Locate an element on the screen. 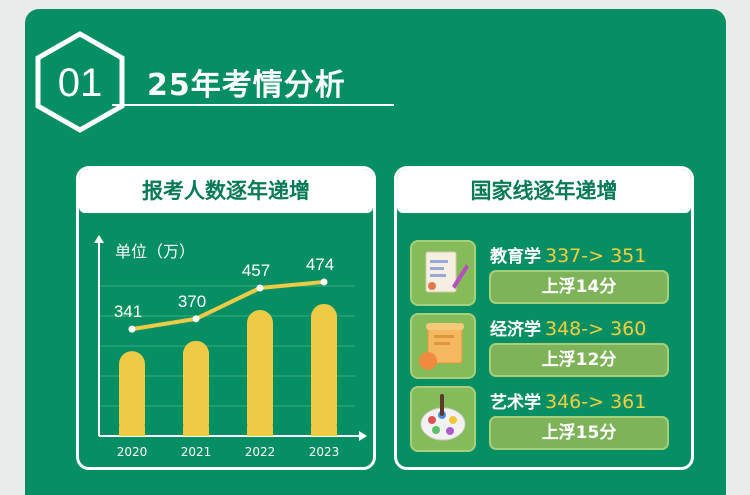 The height and width of the screenshot is (495, 750). list-item-economics: 经济学 348-> 360 上浮12分 is located at coordinates (545, 346).